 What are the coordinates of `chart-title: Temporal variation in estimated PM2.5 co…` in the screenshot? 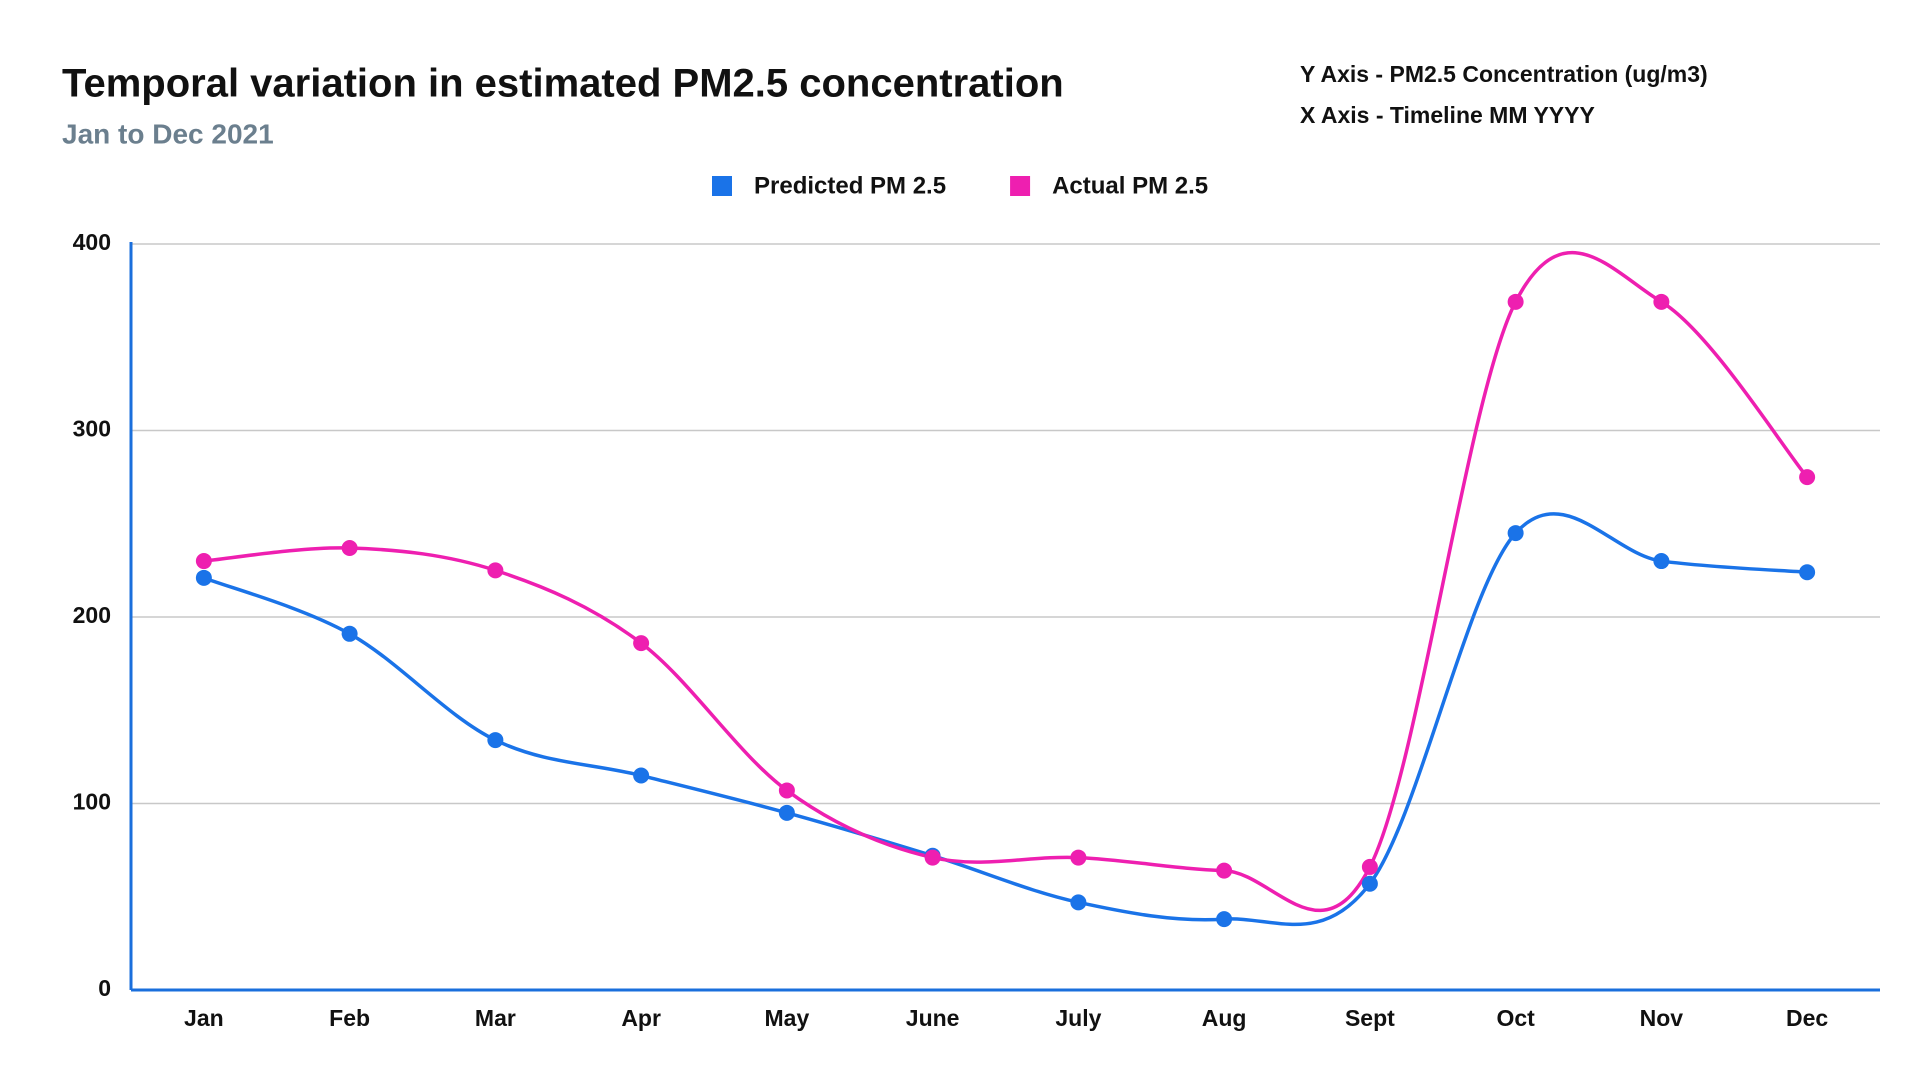 It's located at (563, 84).